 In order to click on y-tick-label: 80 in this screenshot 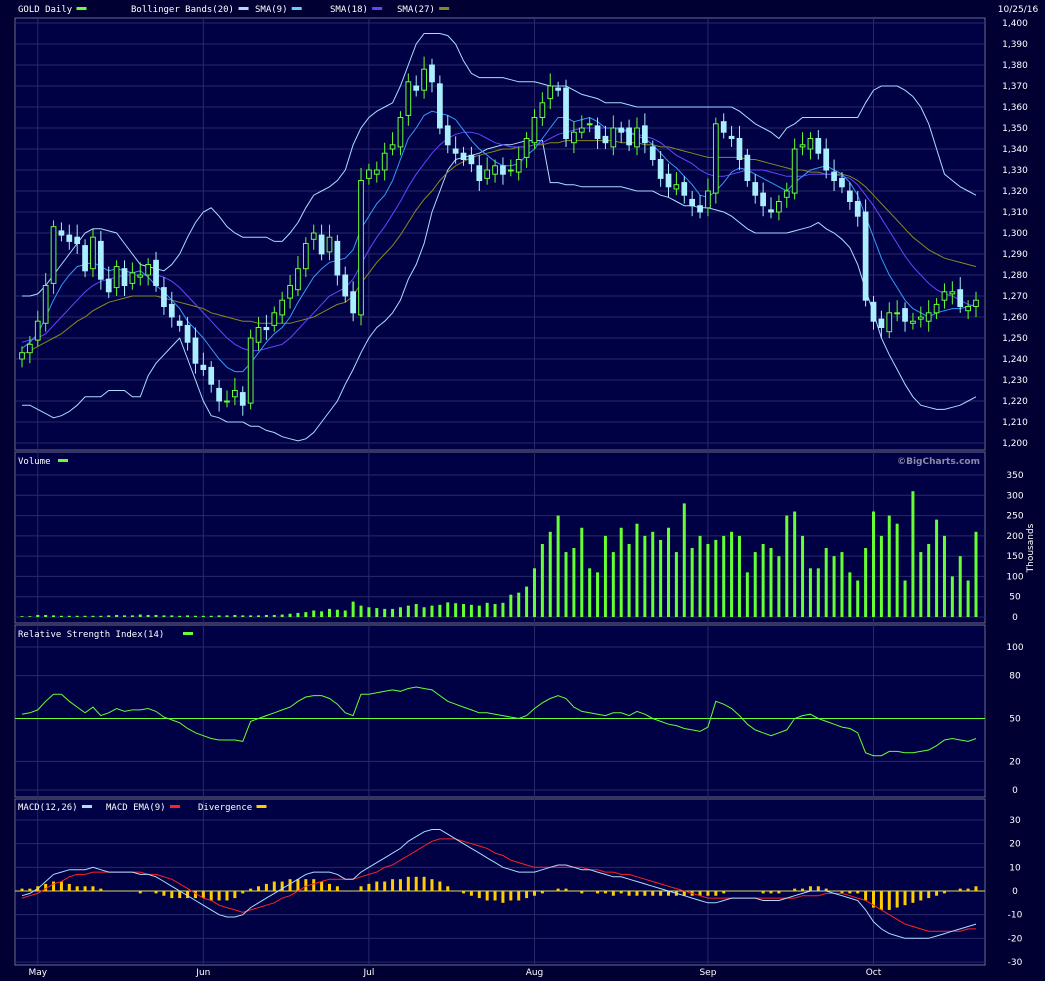, I will do `click(1015, 677)`.